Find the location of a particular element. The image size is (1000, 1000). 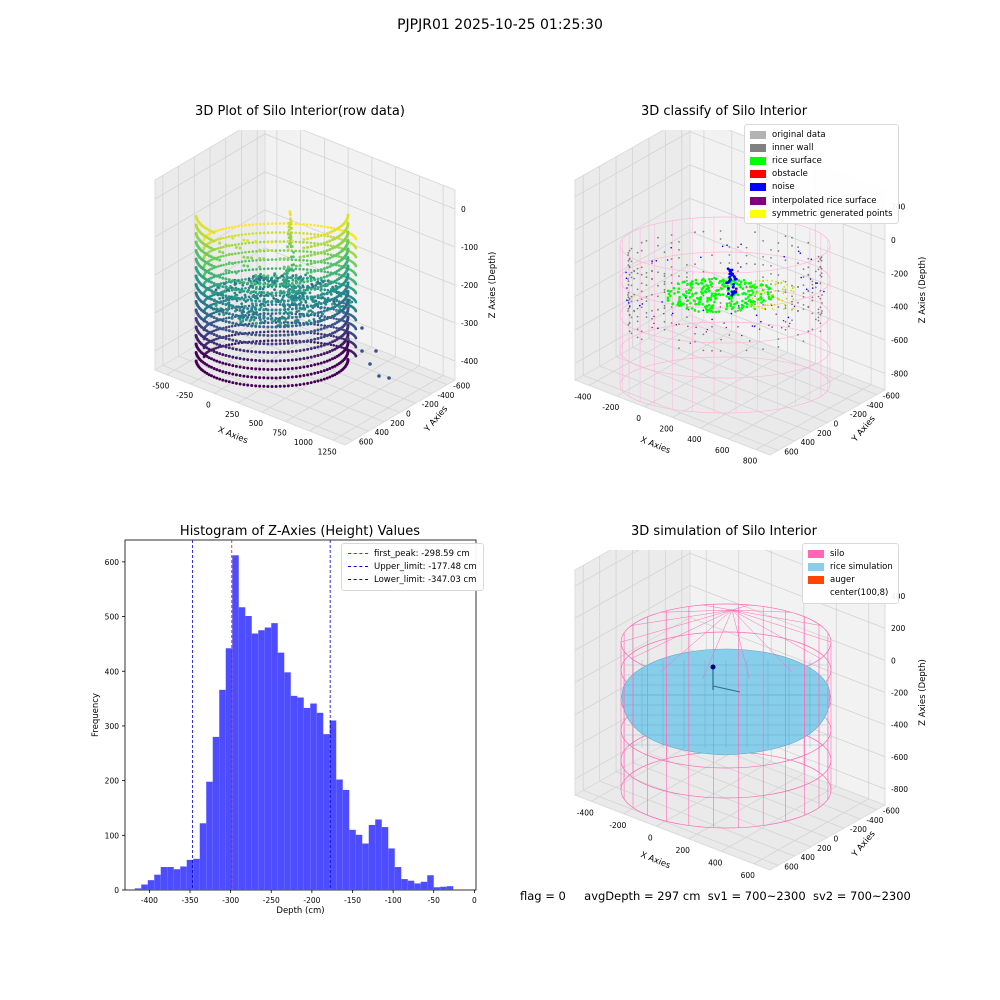

rice-surface-point is located at coordinates (705, 291).